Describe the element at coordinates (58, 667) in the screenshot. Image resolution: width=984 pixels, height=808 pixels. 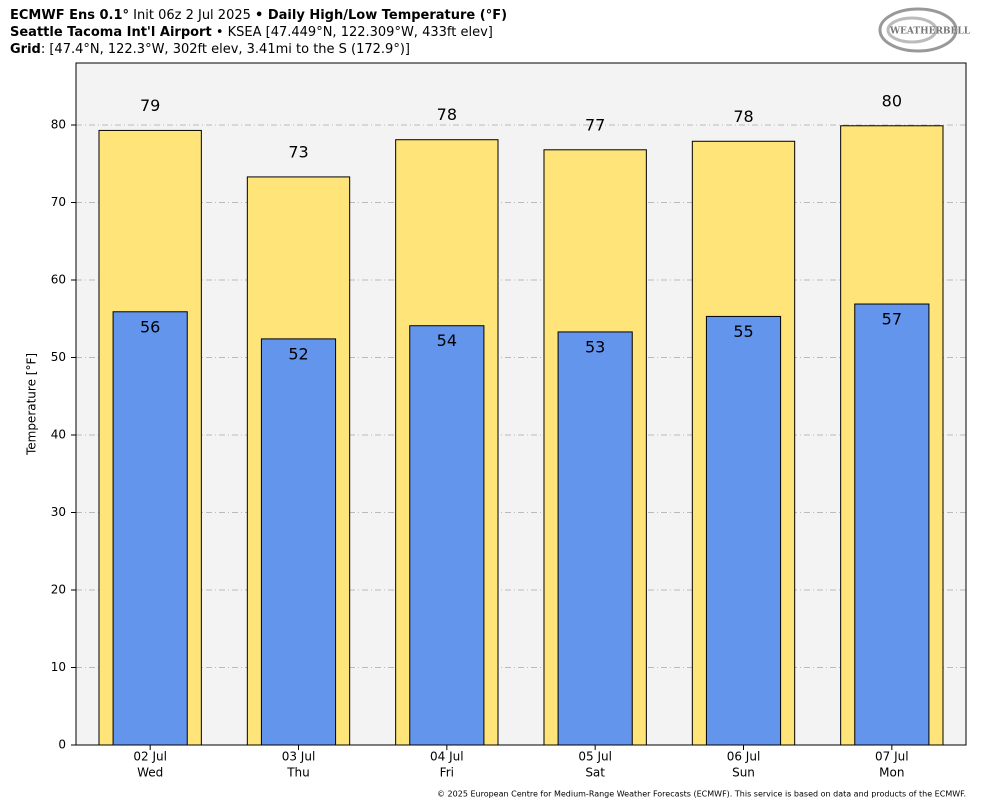
I see `y-tick-label: 10` at that location.